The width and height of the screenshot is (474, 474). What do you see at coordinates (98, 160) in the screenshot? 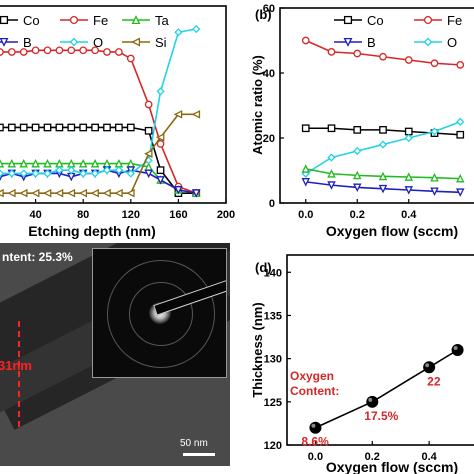
I see `series-line-co` at bounding box center [98, 160].